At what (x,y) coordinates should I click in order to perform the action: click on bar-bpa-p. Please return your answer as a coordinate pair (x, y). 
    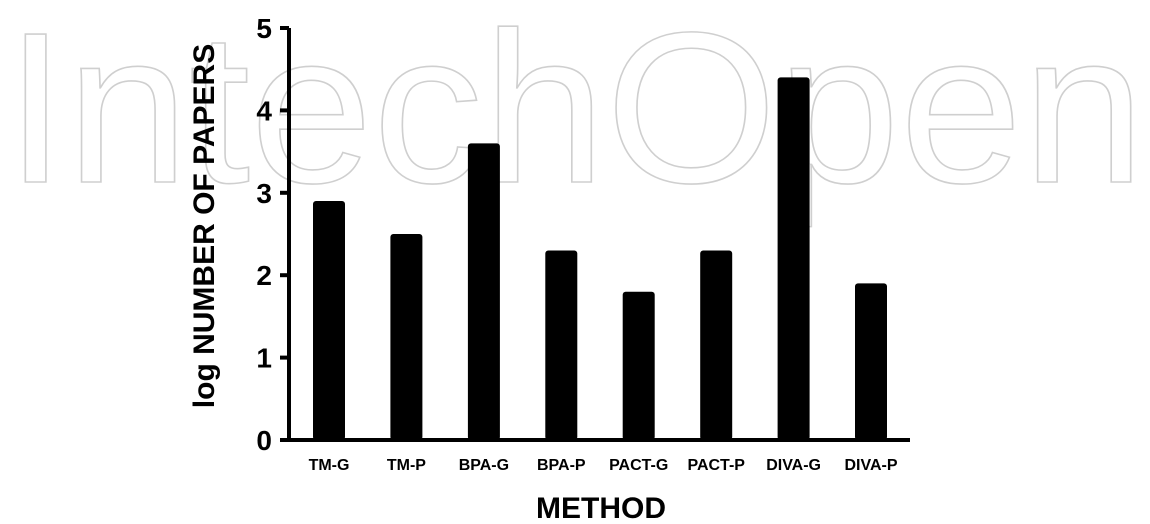
    Looking at the image, I should click on (561, 345).